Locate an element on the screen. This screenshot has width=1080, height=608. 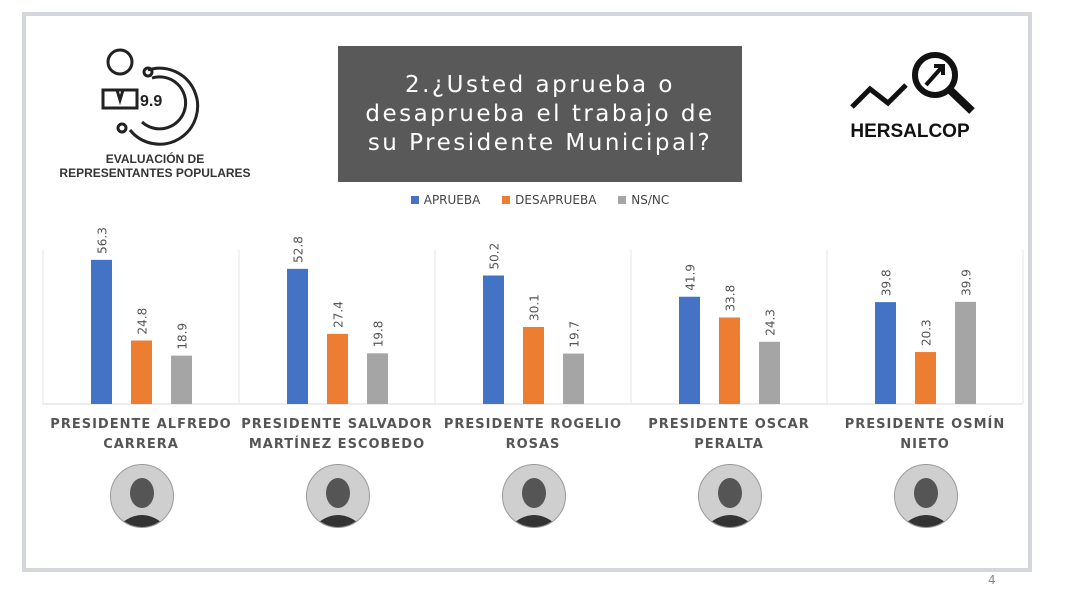
data-label: 50.2 is located at coordinates (495, 256).